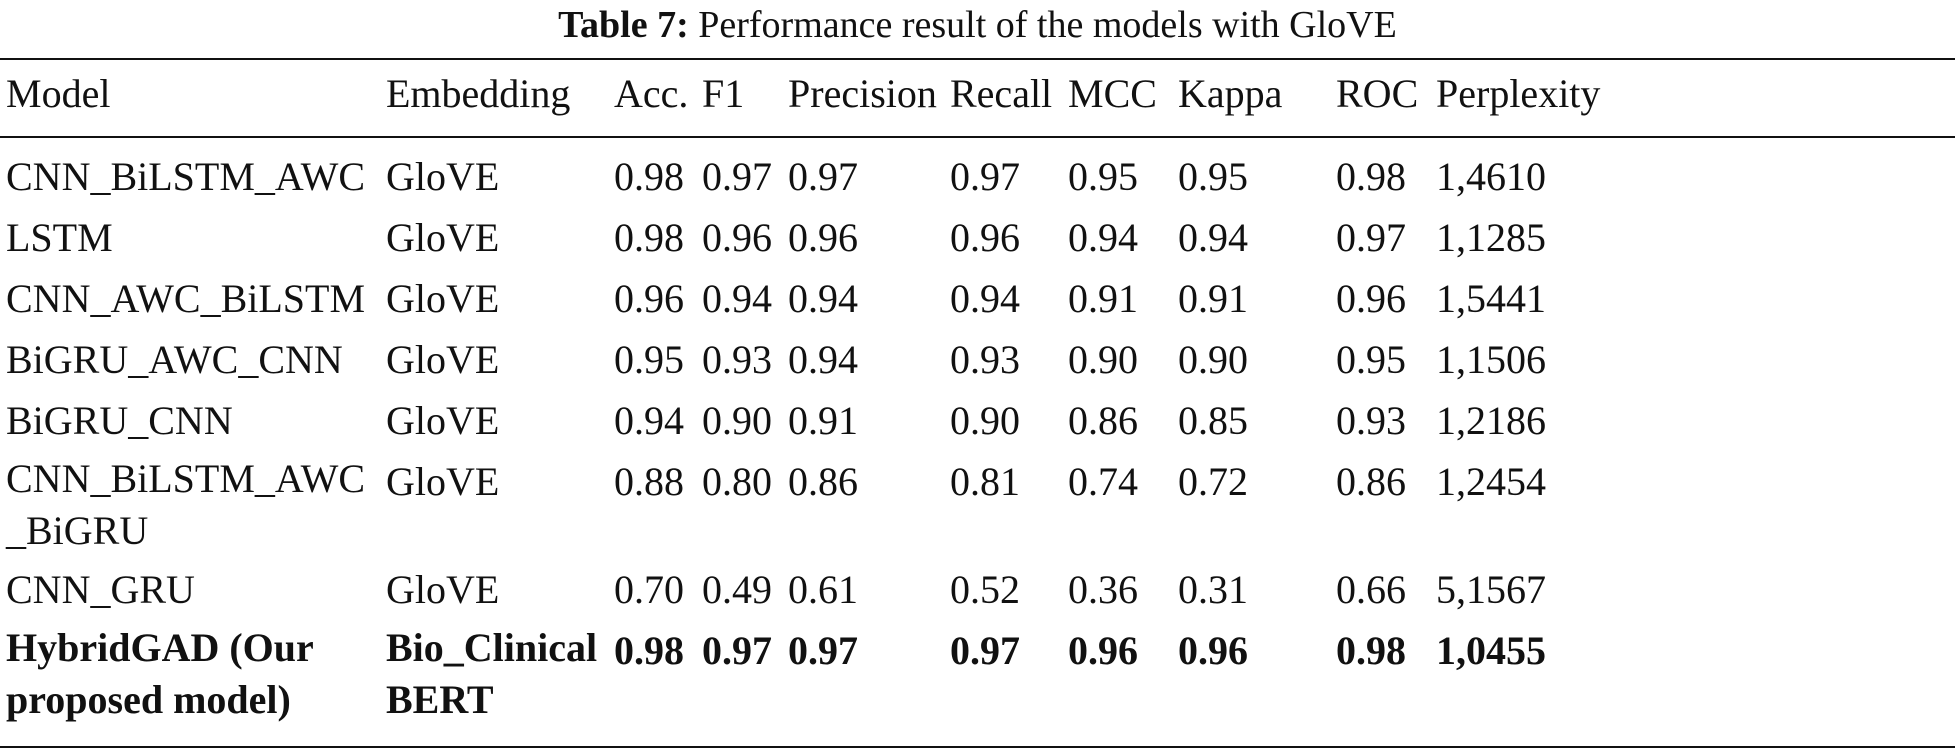 The width and height of the screenshot is (1955, 752). What do you see at coordinates (1213, 650) in the screenshot?
I see `cell-kappa: 0.96` at bounding box center [1213, 650].